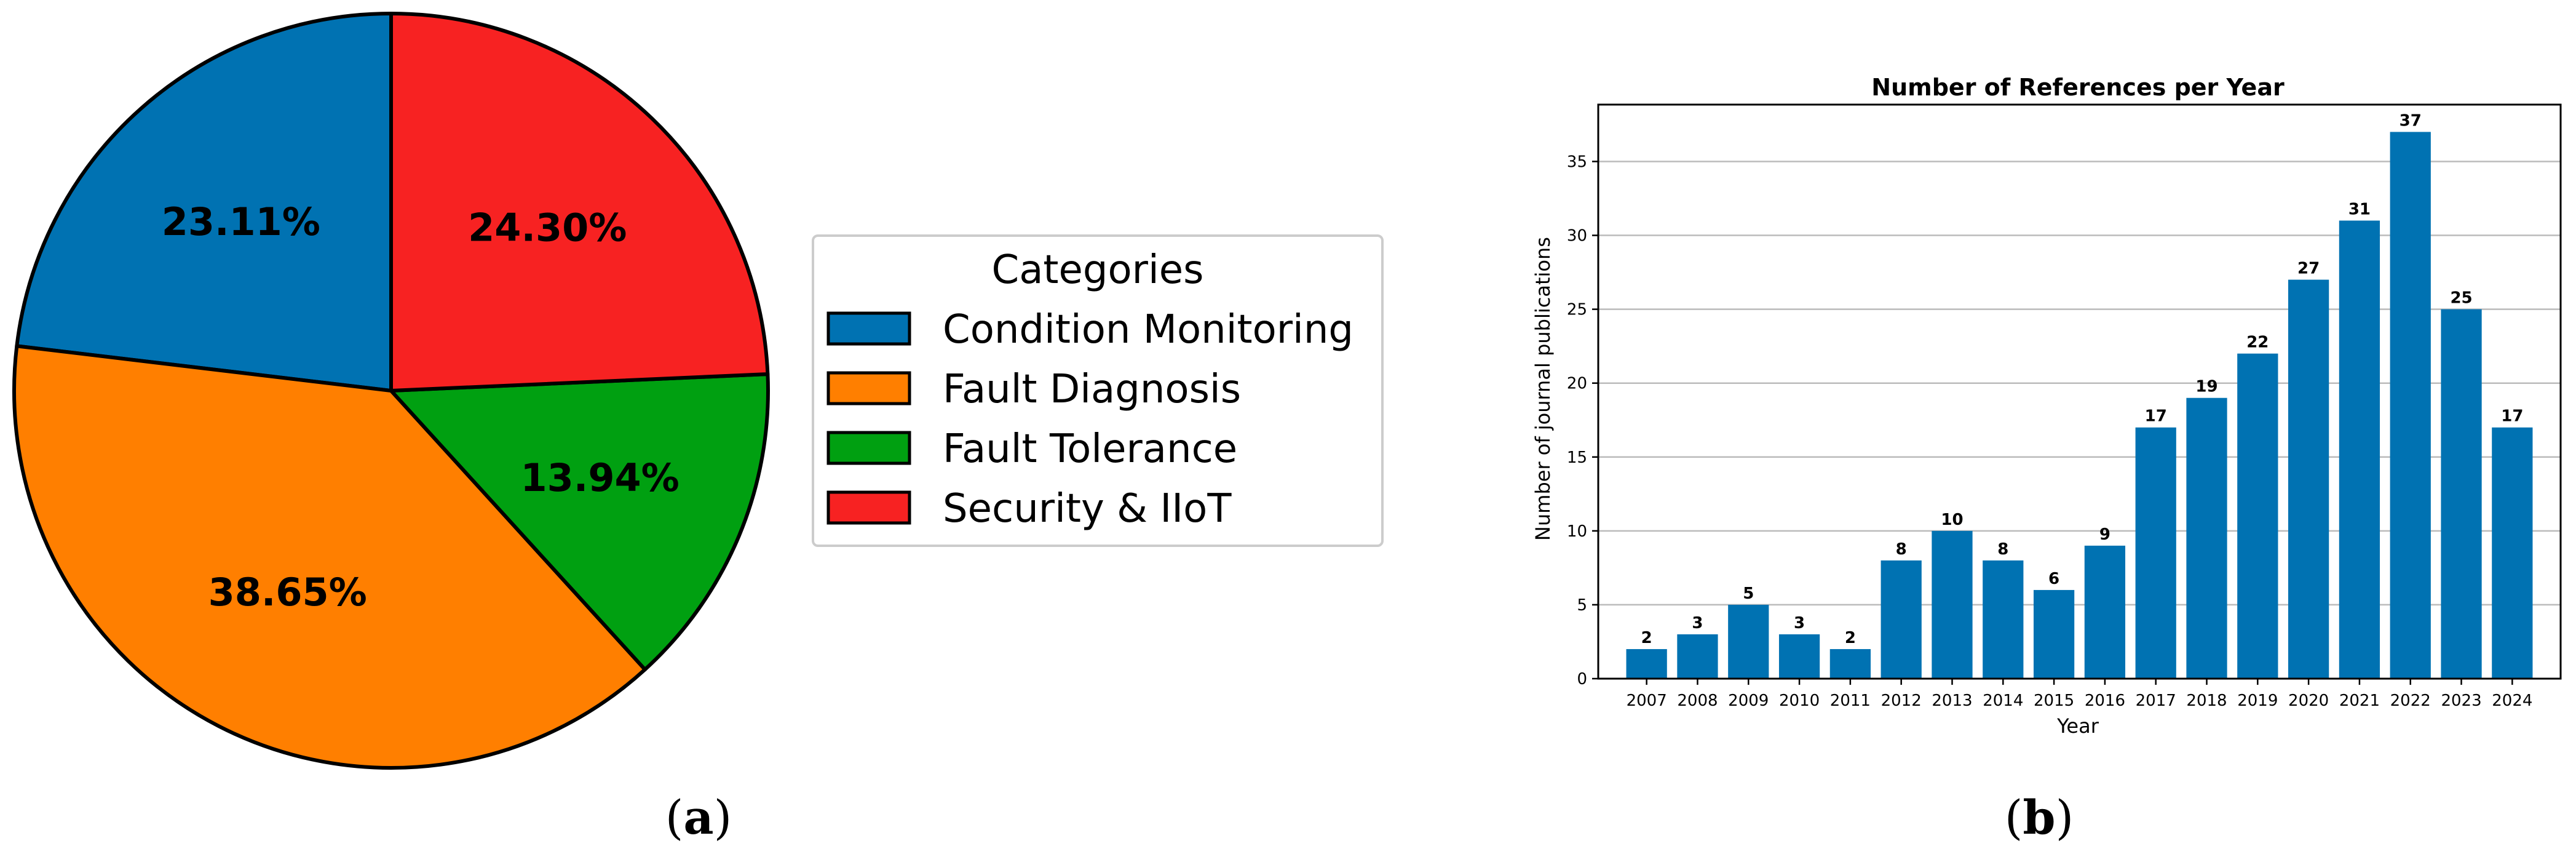  Describe the element at coordinates (2308, 701) in the screenshot. I see `x-tick-label: 2020` at that location.